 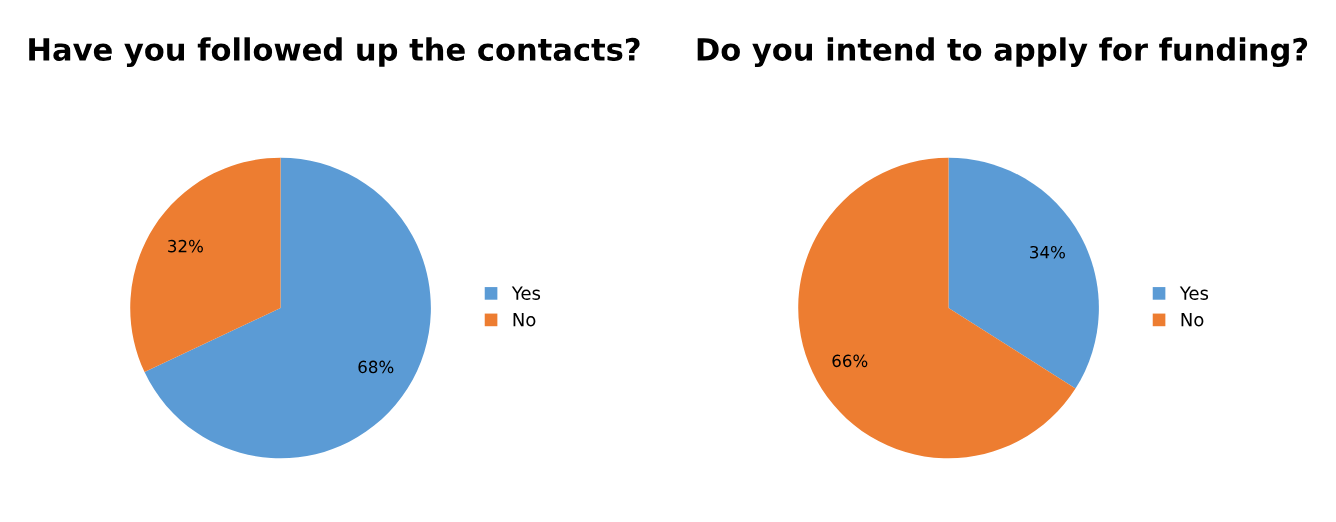 What do you see at coordinates (185, 246) in the screenshot?
I see `data-label: 32%` at bounding box center [185, 246].